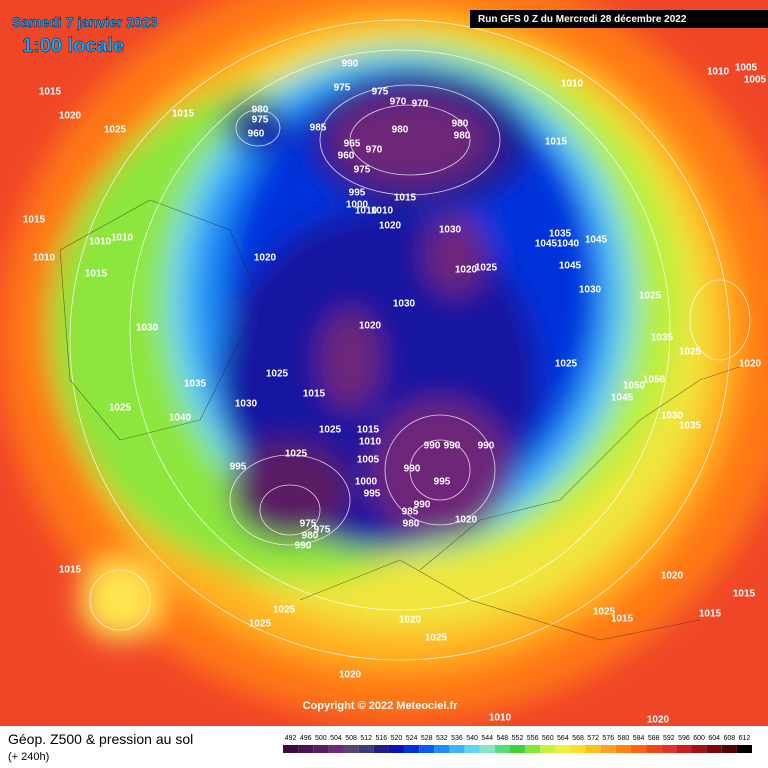 This screenshot has width=768, height=768. What do you see at coordinates (336, 738) in the screenshot?
I see `colorbar-label: 504` at bounding box center [336, 738].